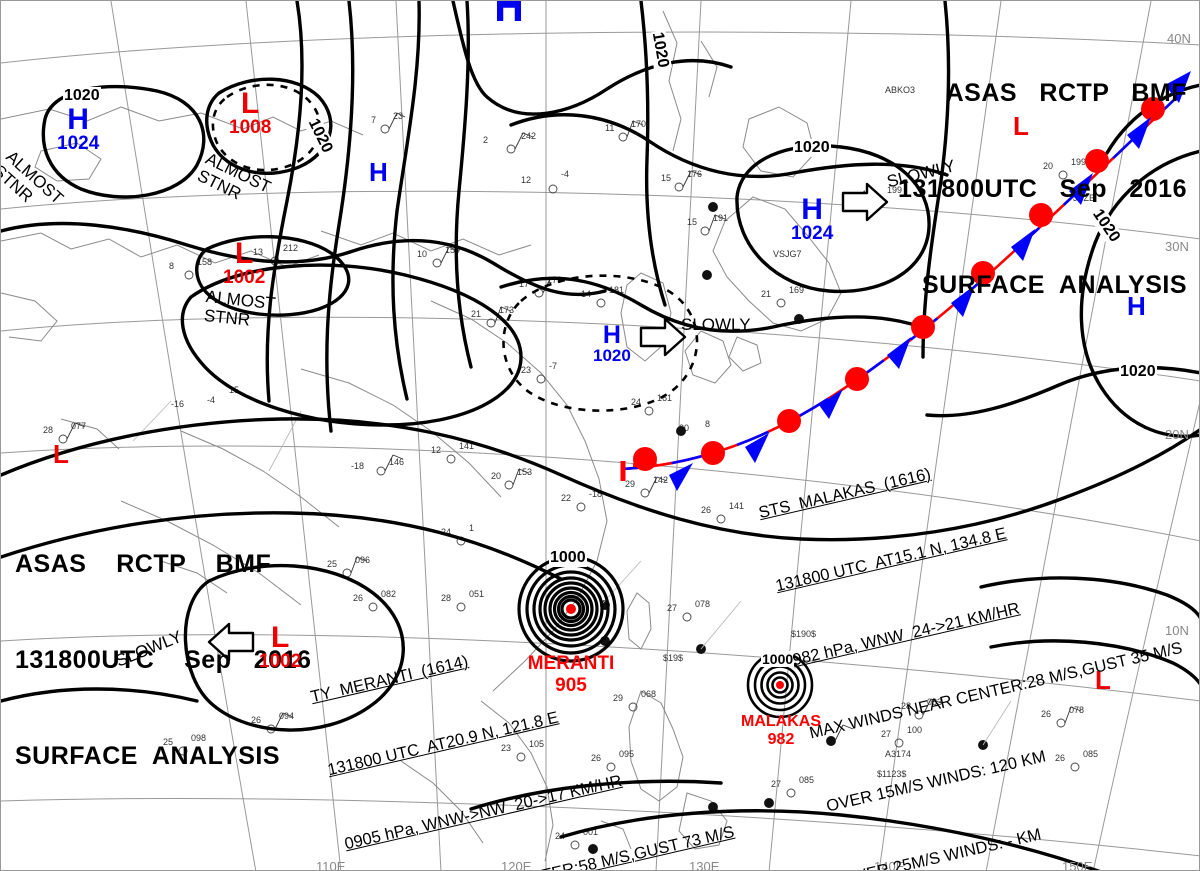 The width and height of the screenshot is (1200, 871). I want to click on svg-text: ABKO3, so click(900, 90).